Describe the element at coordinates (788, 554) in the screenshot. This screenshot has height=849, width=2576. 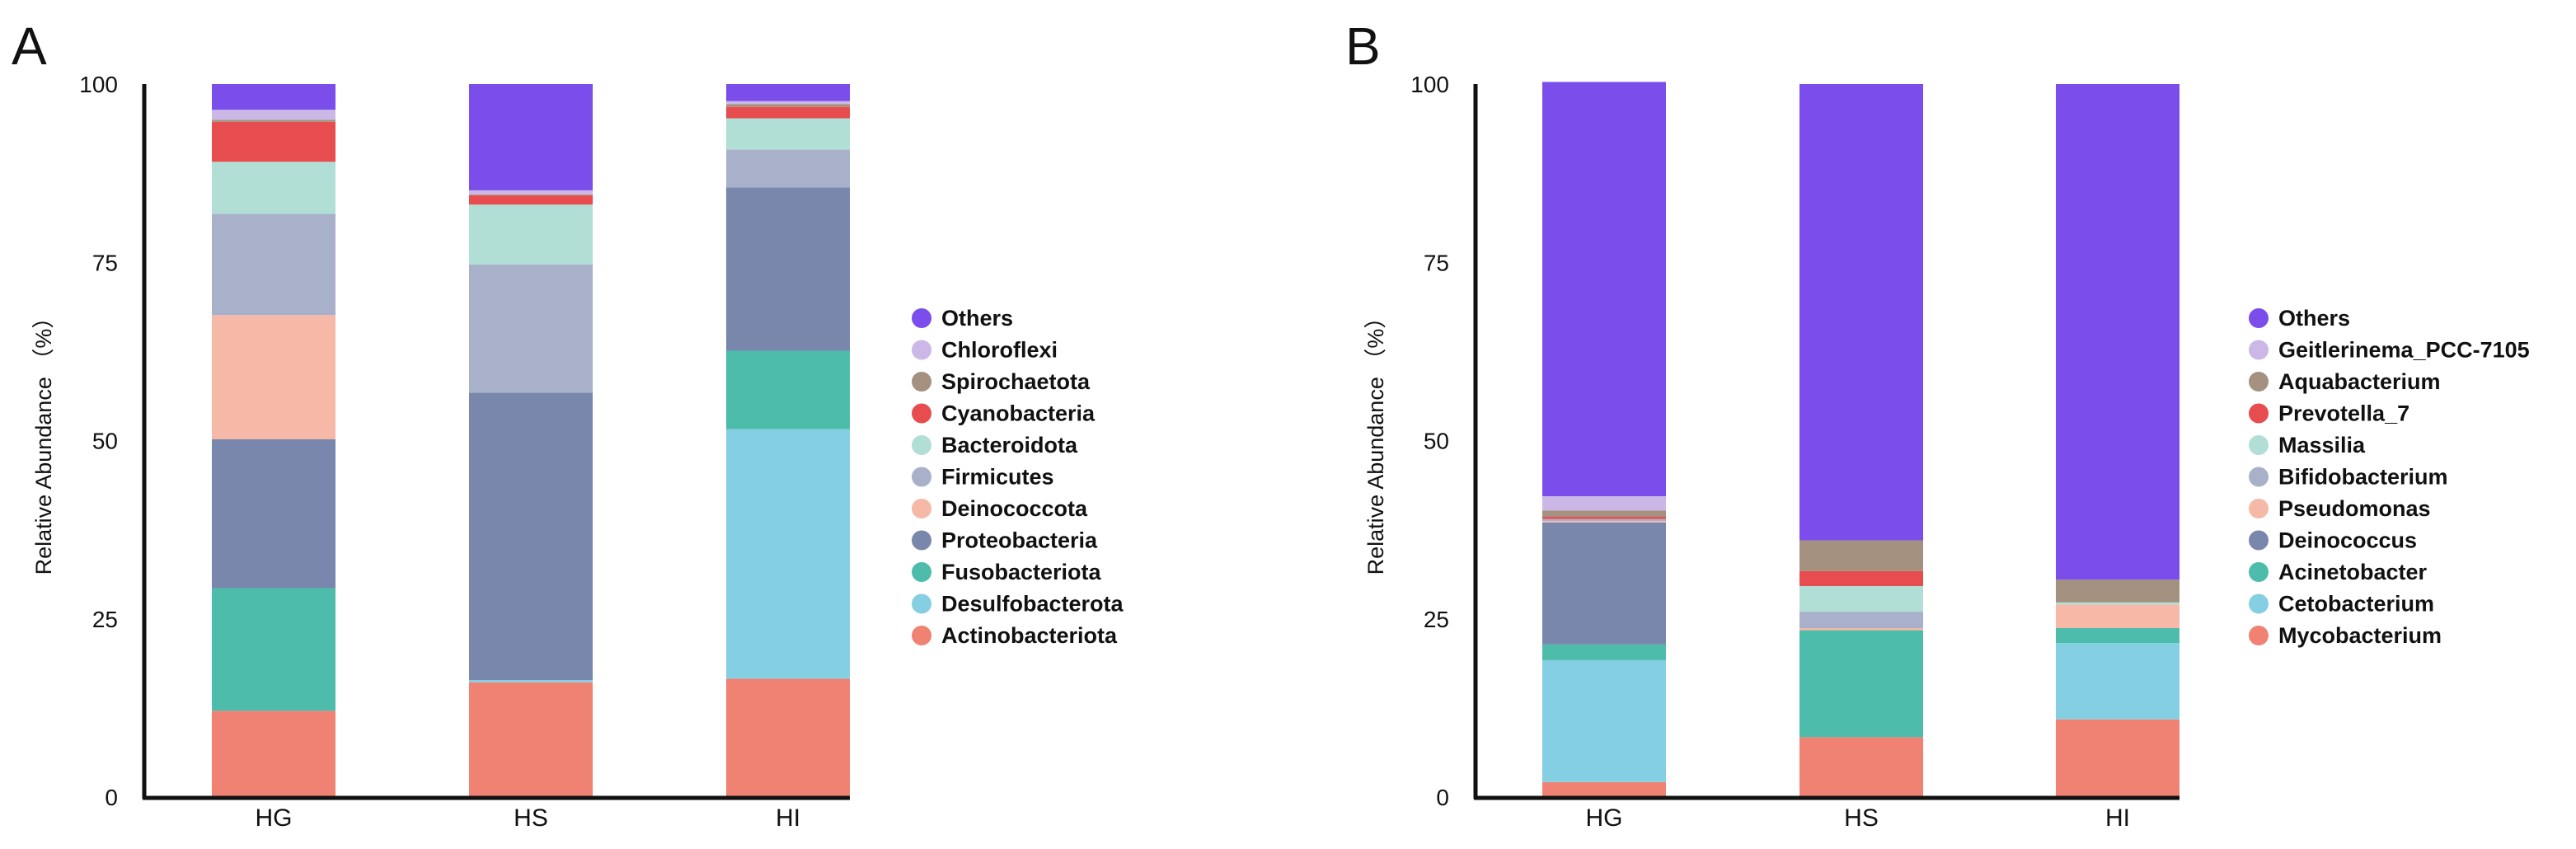
I see `bar-segment-HI-Desulfobacterota` at that location.